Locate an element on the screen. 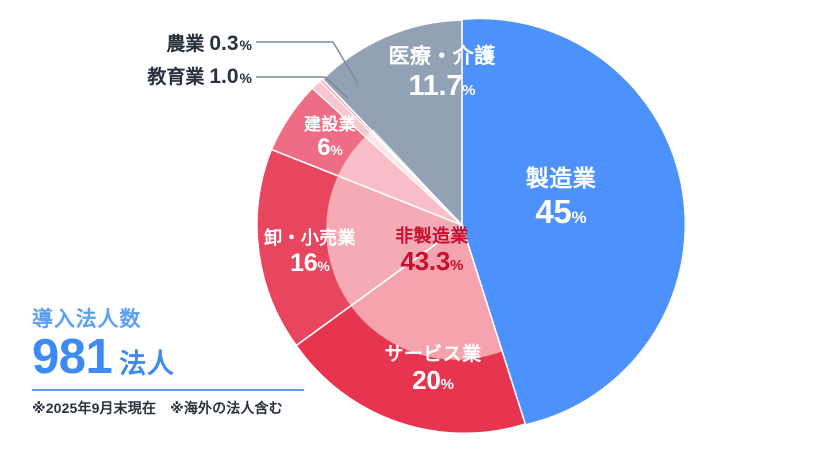 Image resolution: width=840 pixels, height=450 pixels. stat-value-row: 981 法人 is located at coordinates (172, 357).